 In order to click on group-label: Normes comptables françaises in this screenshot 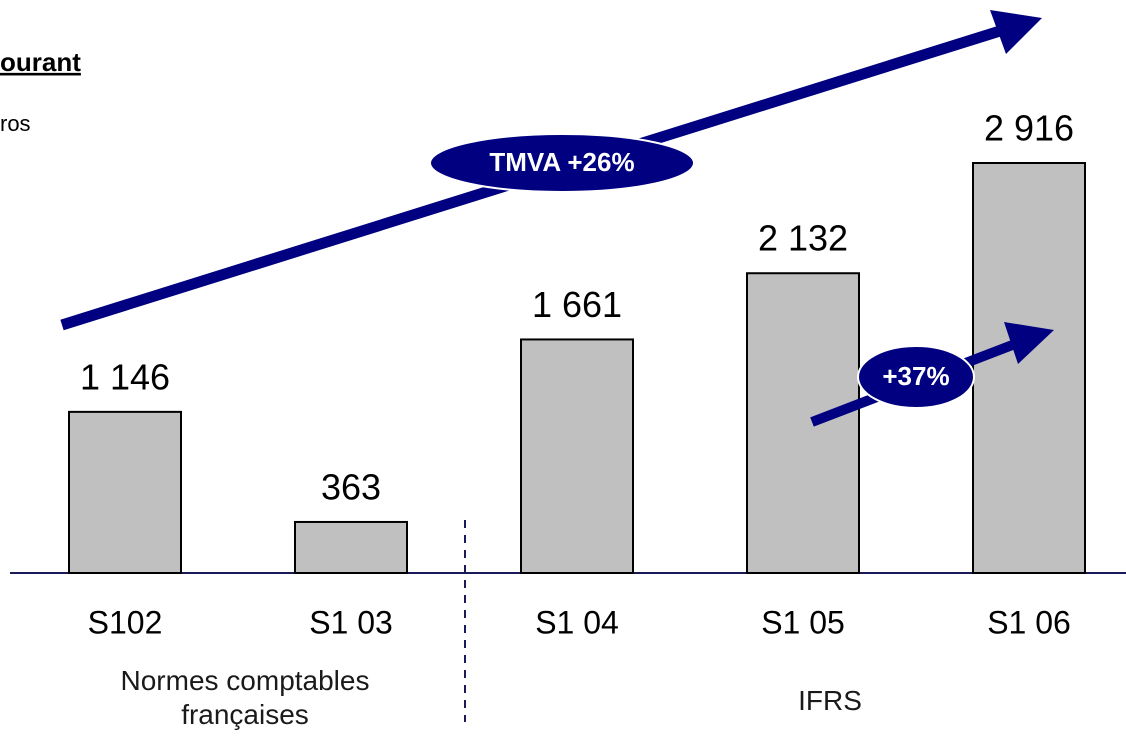, I will do `click(245, 697)`.